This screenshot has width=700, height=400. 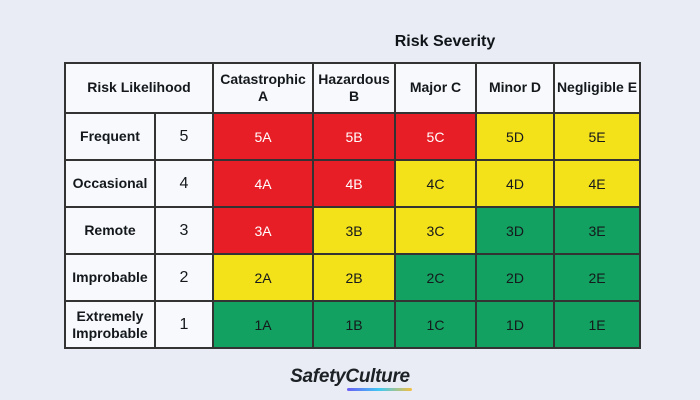 What do you see at coordinates (184, 277) in the screenshot?
I see `likelihood-value: 2` at bounding box center [184, 277].